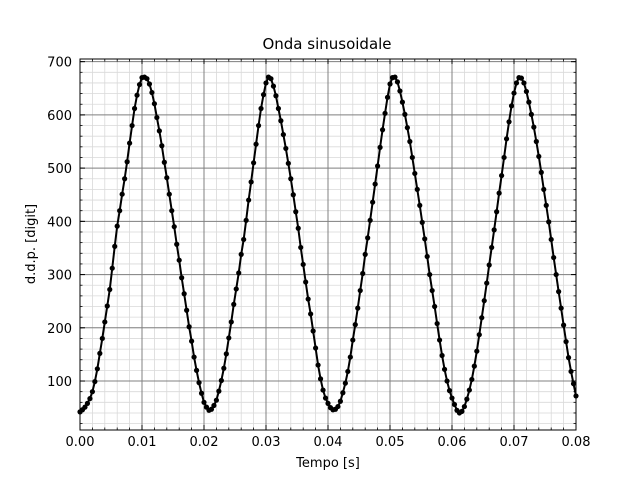 Image resolution: width=640 pixels, height=480 pixels. Describe the element at coordinates (59, 169) in the screenshot. I see `y-tick-label: 500` at that location.